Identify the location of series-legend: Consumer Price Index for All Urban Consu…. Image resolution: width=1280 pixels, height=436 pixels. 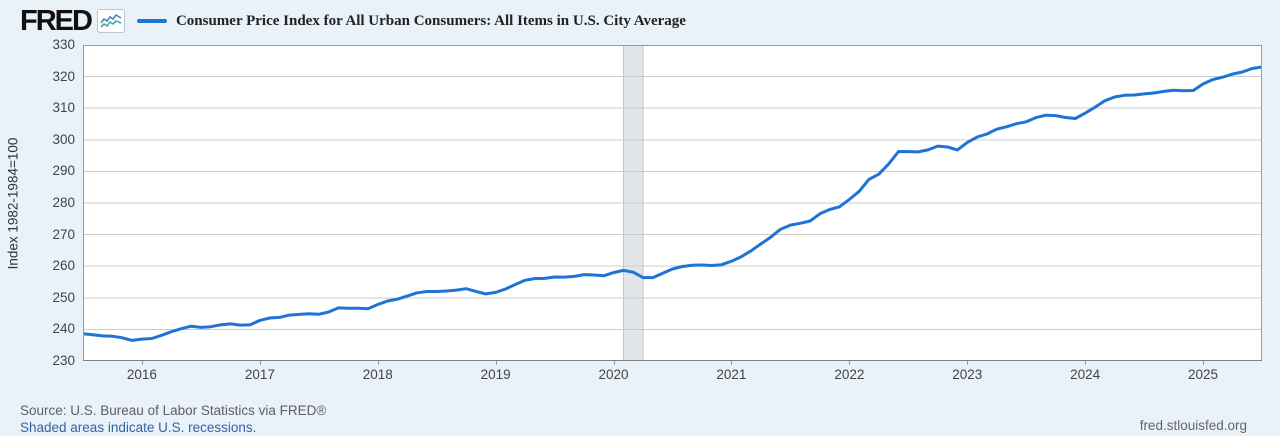
(411, 21).